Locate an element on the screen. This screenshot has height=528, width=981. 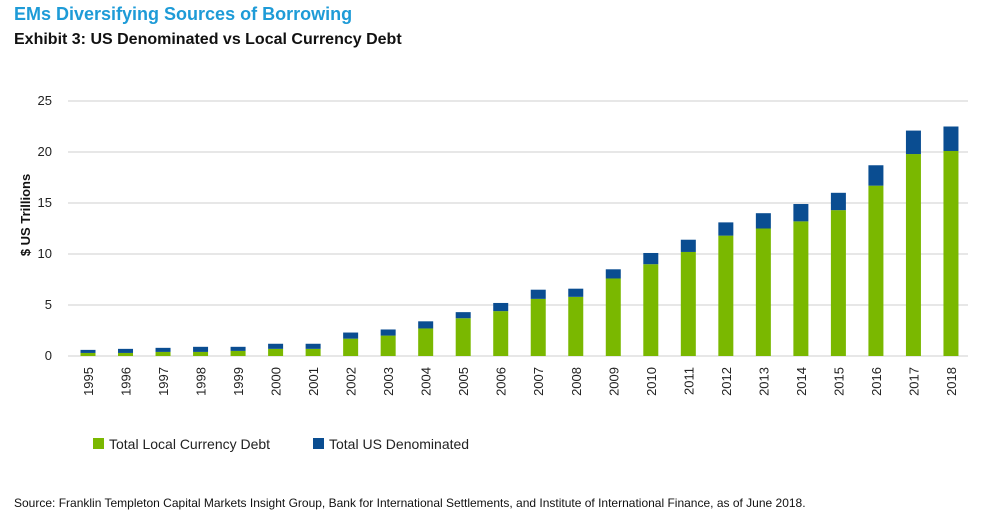
x-tick-label: 2011 is located at coordinates (688, 381).